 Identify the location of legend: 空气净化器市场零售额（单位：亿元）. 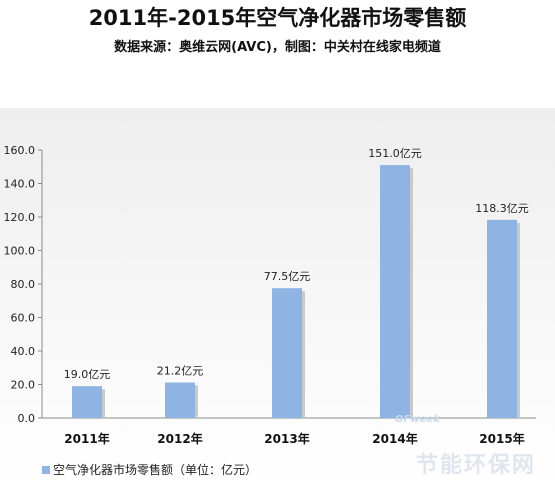
(149, 469).